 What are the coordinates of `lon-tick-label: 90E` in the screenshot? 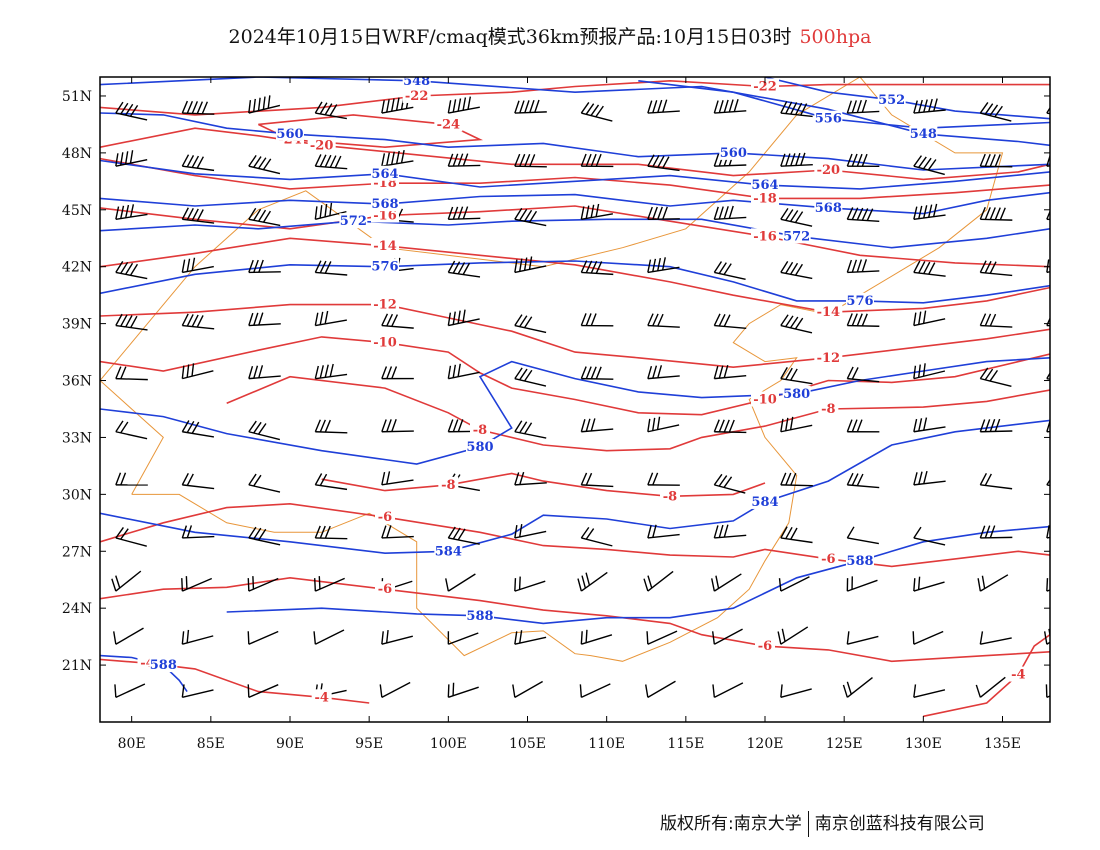 It's located at (290, 744).